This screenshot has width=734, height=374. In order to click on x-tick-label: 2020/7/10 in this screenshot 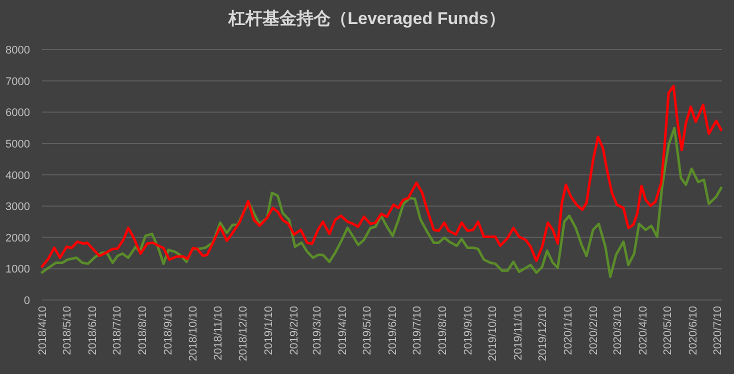, I will do `click(718, 330)`.